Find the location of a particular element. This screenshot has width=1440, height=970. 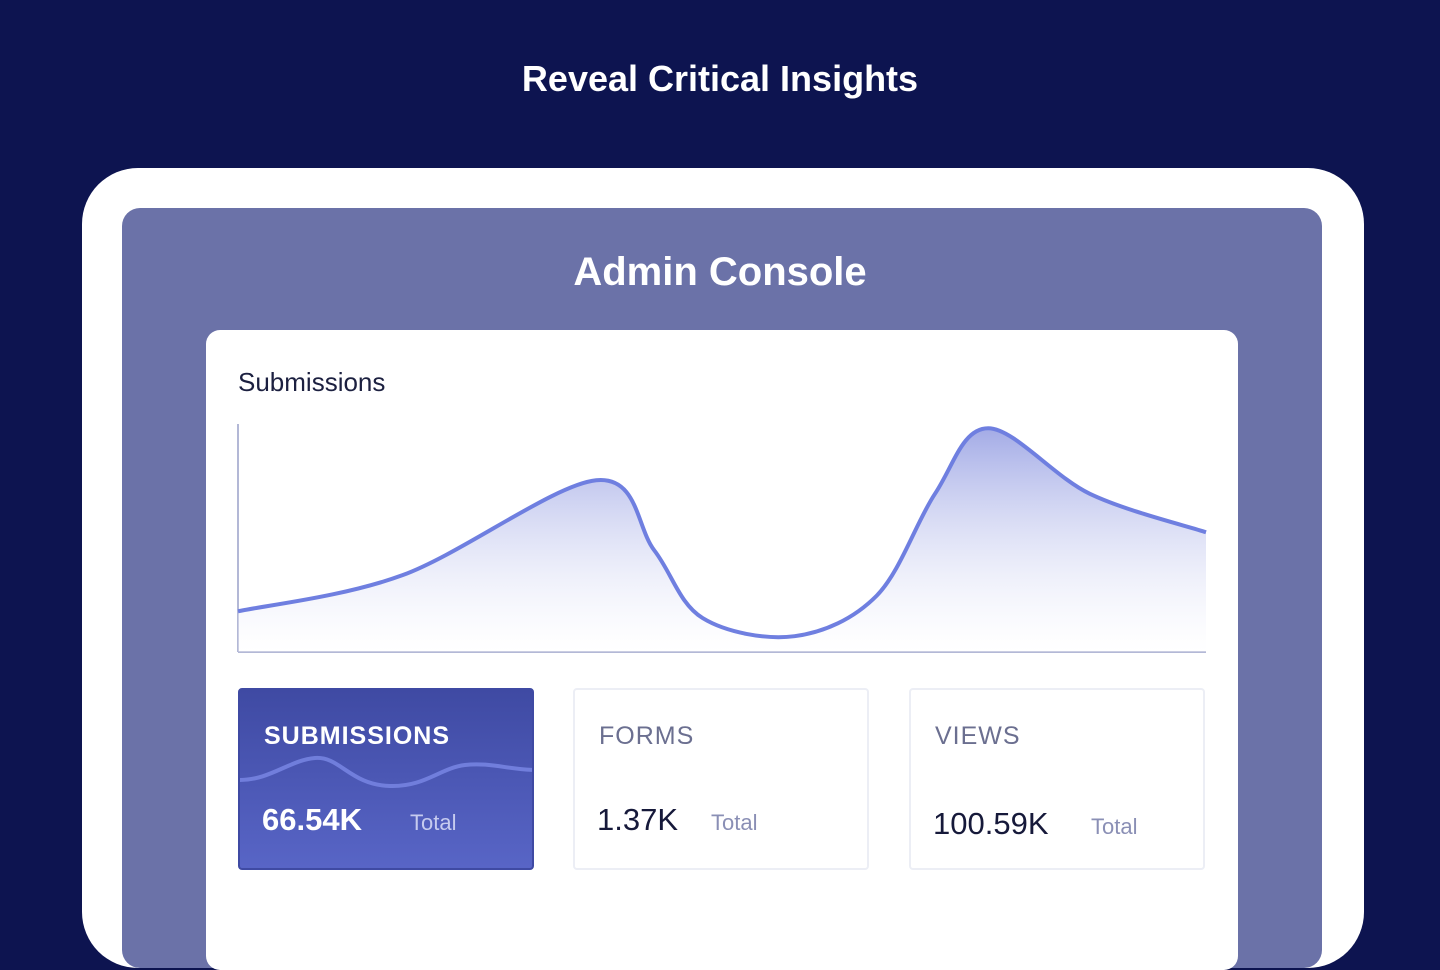

card-views: VIEWS 100.59K Total is located at coordinates (1057, 779).